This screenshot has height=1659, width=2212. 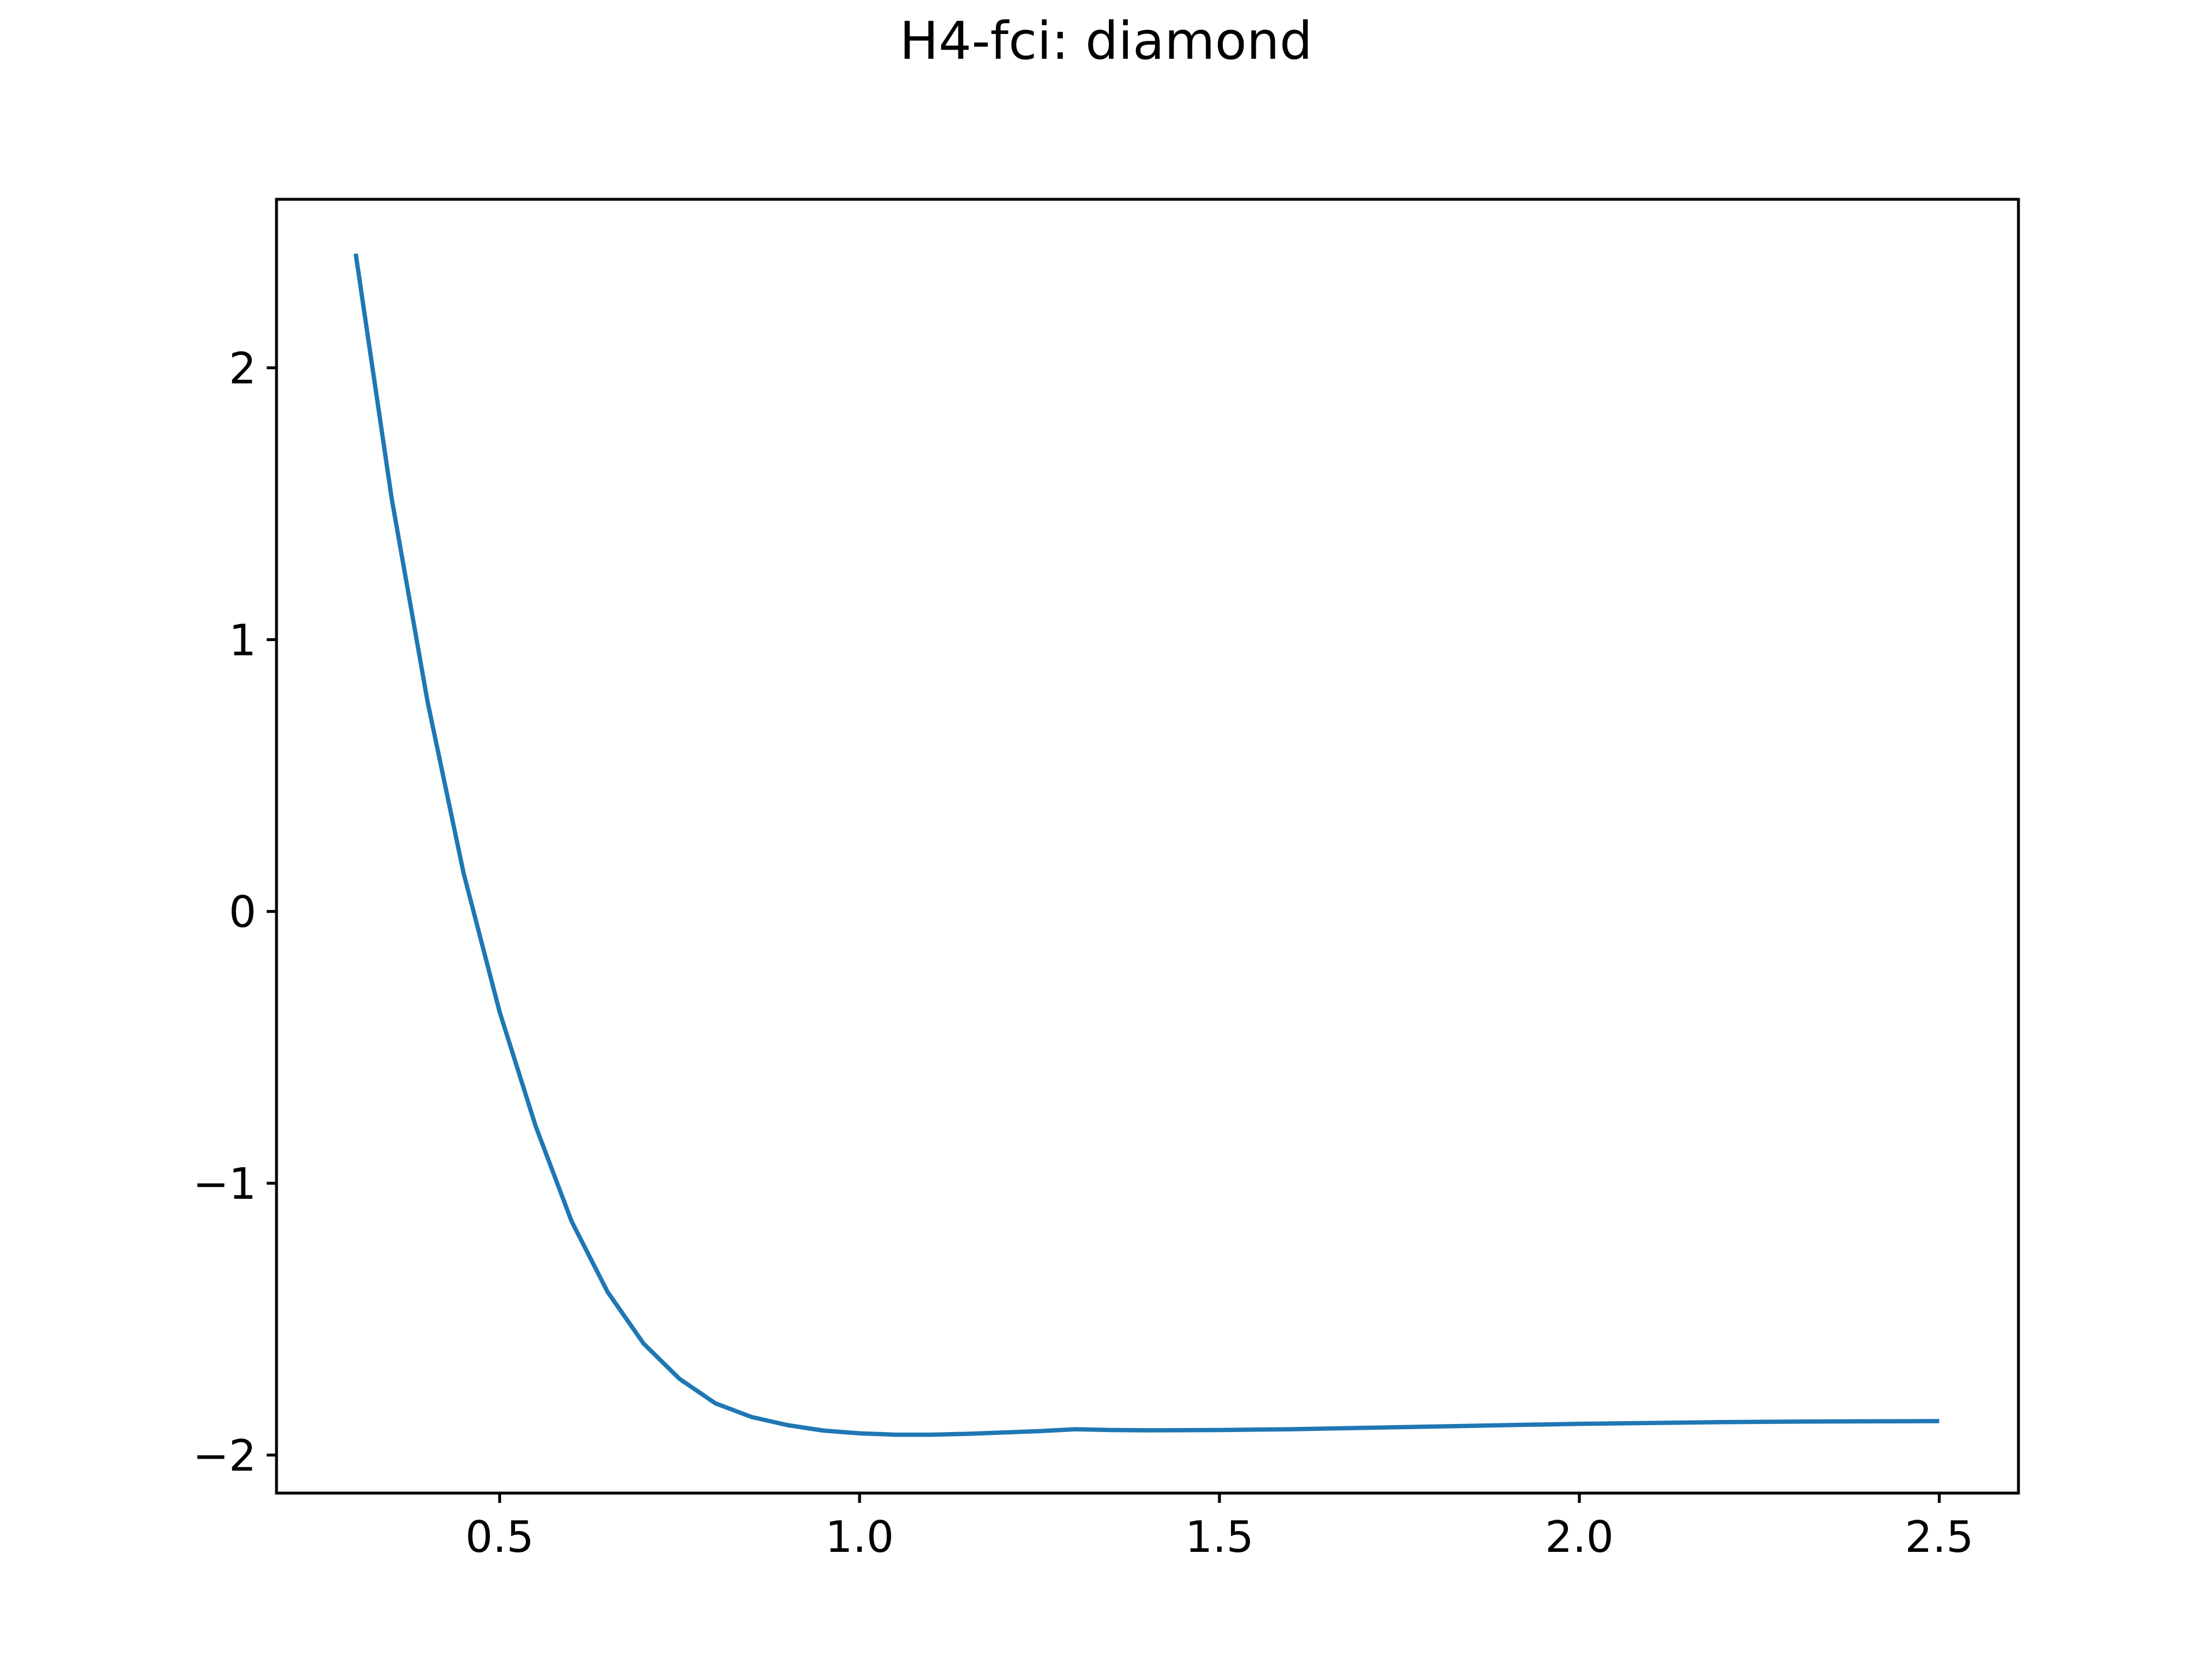 I want to click on x-tick-label: 1.5, so click(x=1219, y=1537).